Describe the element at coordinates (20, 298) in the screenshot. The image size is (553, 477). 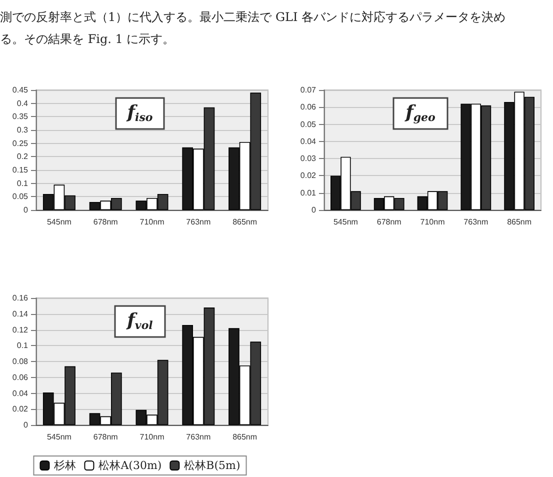
I see `y-tick-label: 0.16` at that location.